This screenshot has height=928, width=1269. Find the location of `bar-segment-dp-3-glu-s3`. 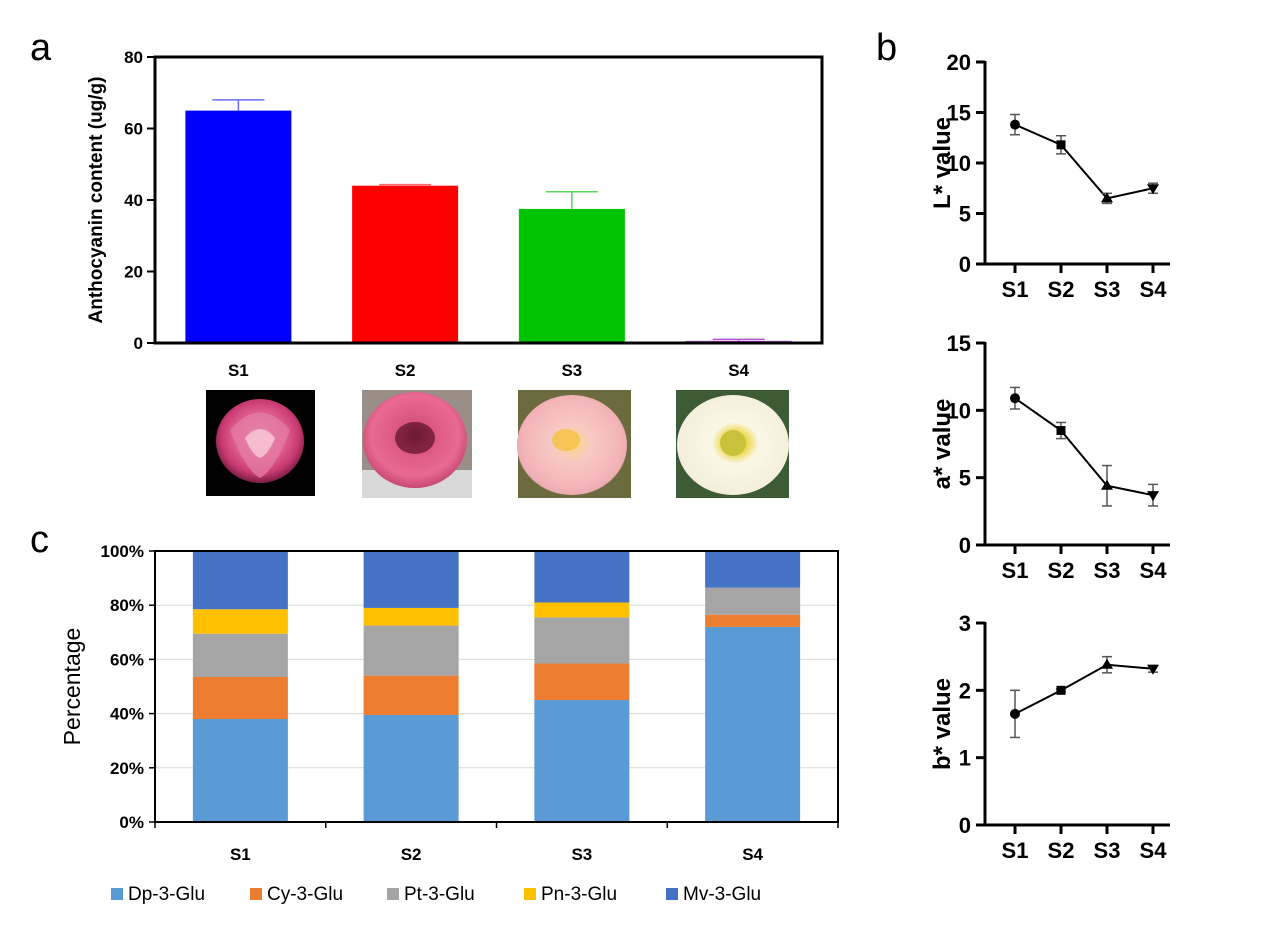

bar-segment-dp-3-glu-s3 is located at coordinates (582, 761).